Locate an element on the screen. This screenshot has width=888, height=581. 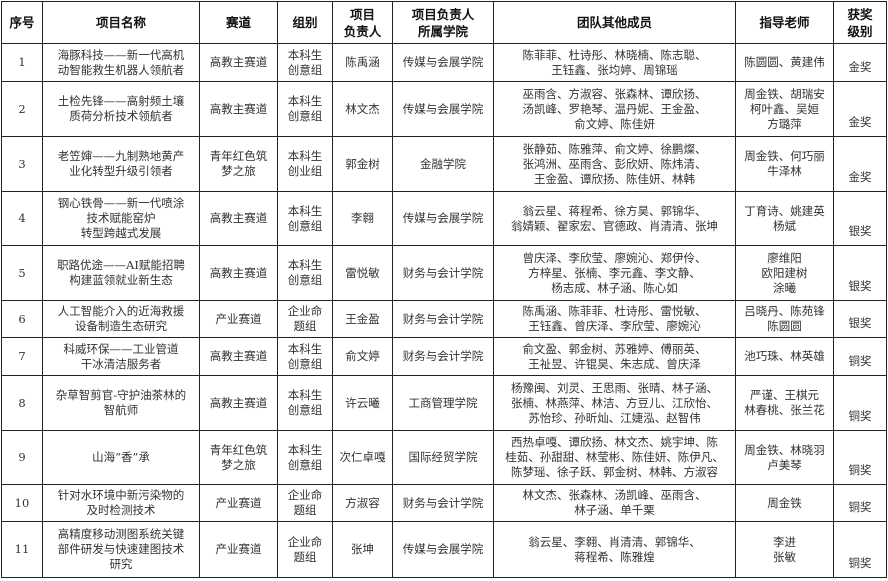
cell-leader: 雷悦敏 is located at coordinates (362, 273).